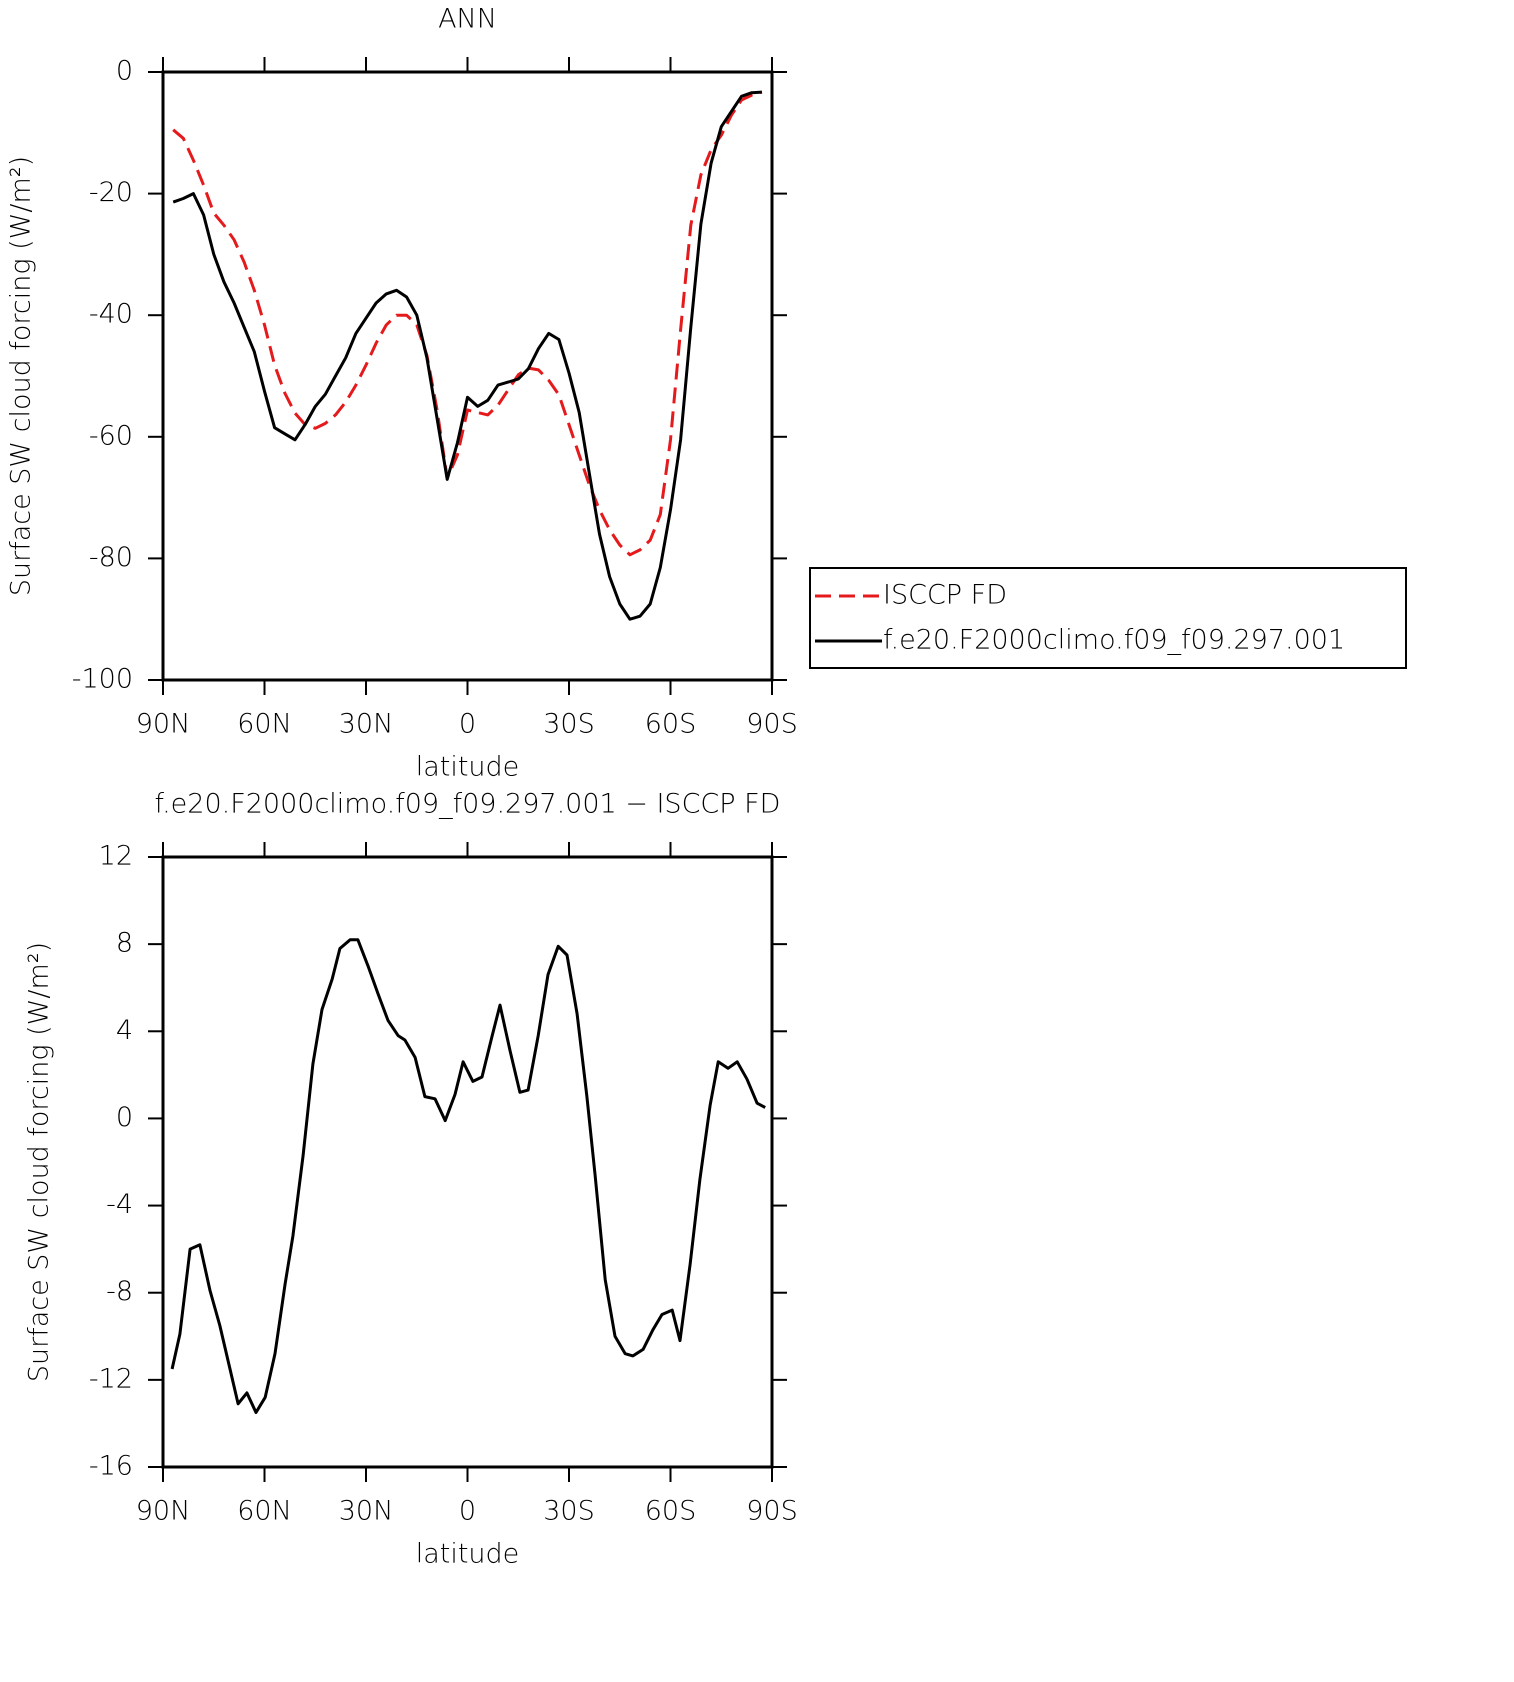 This screenshot has height=1682, width=1514. I want to click on y-tick-label: -60, so click(111, 435).